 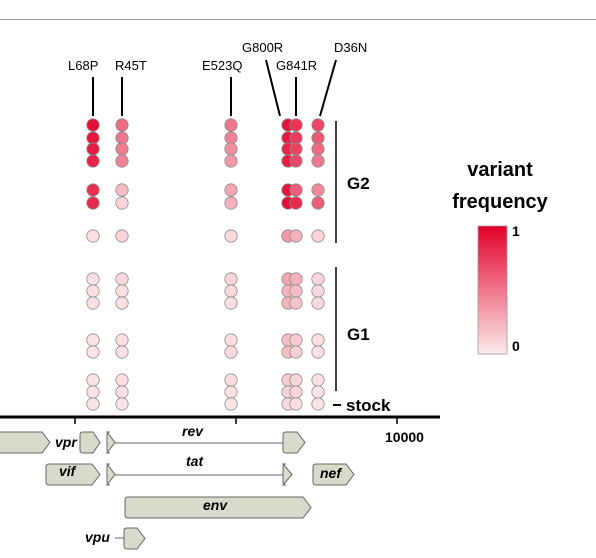 What do you see at coordinates (83, 65) in the screenshot?
I see `mutation-label-L68P: L68P` at bounding box center [83, 65].